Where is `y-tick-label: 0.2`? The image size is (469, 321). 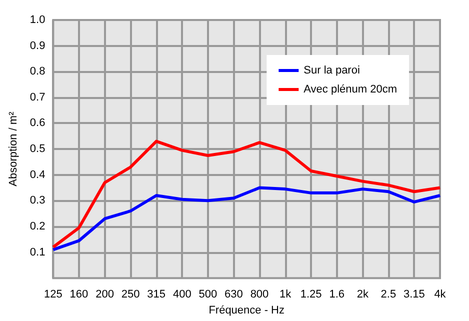
y-tick-label: 0.2 is located at coordinates (38, 226).